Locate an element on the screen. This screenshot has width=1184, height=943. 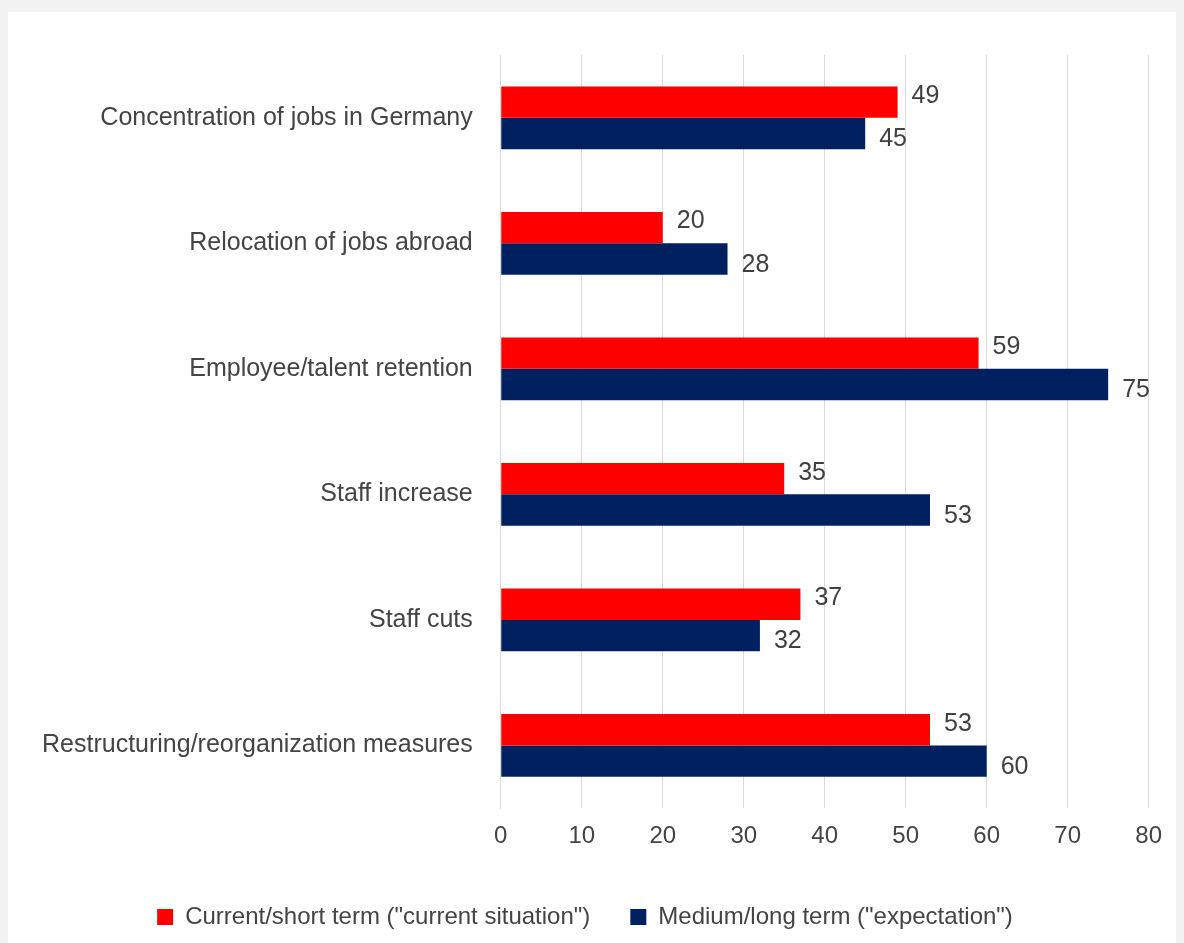
data-label: 28 is located at coordinates (755, 262).